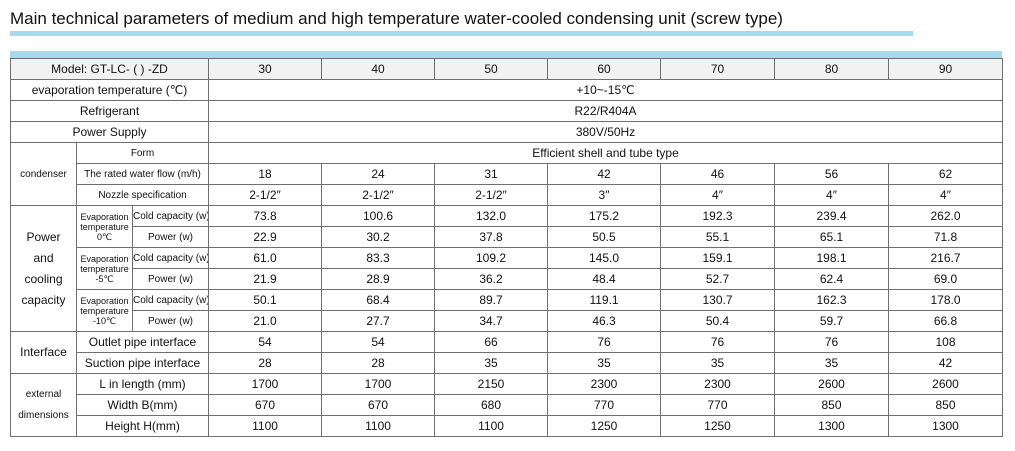  I want to click on cold-minus5c-80: 198.1, so click(832, 258).